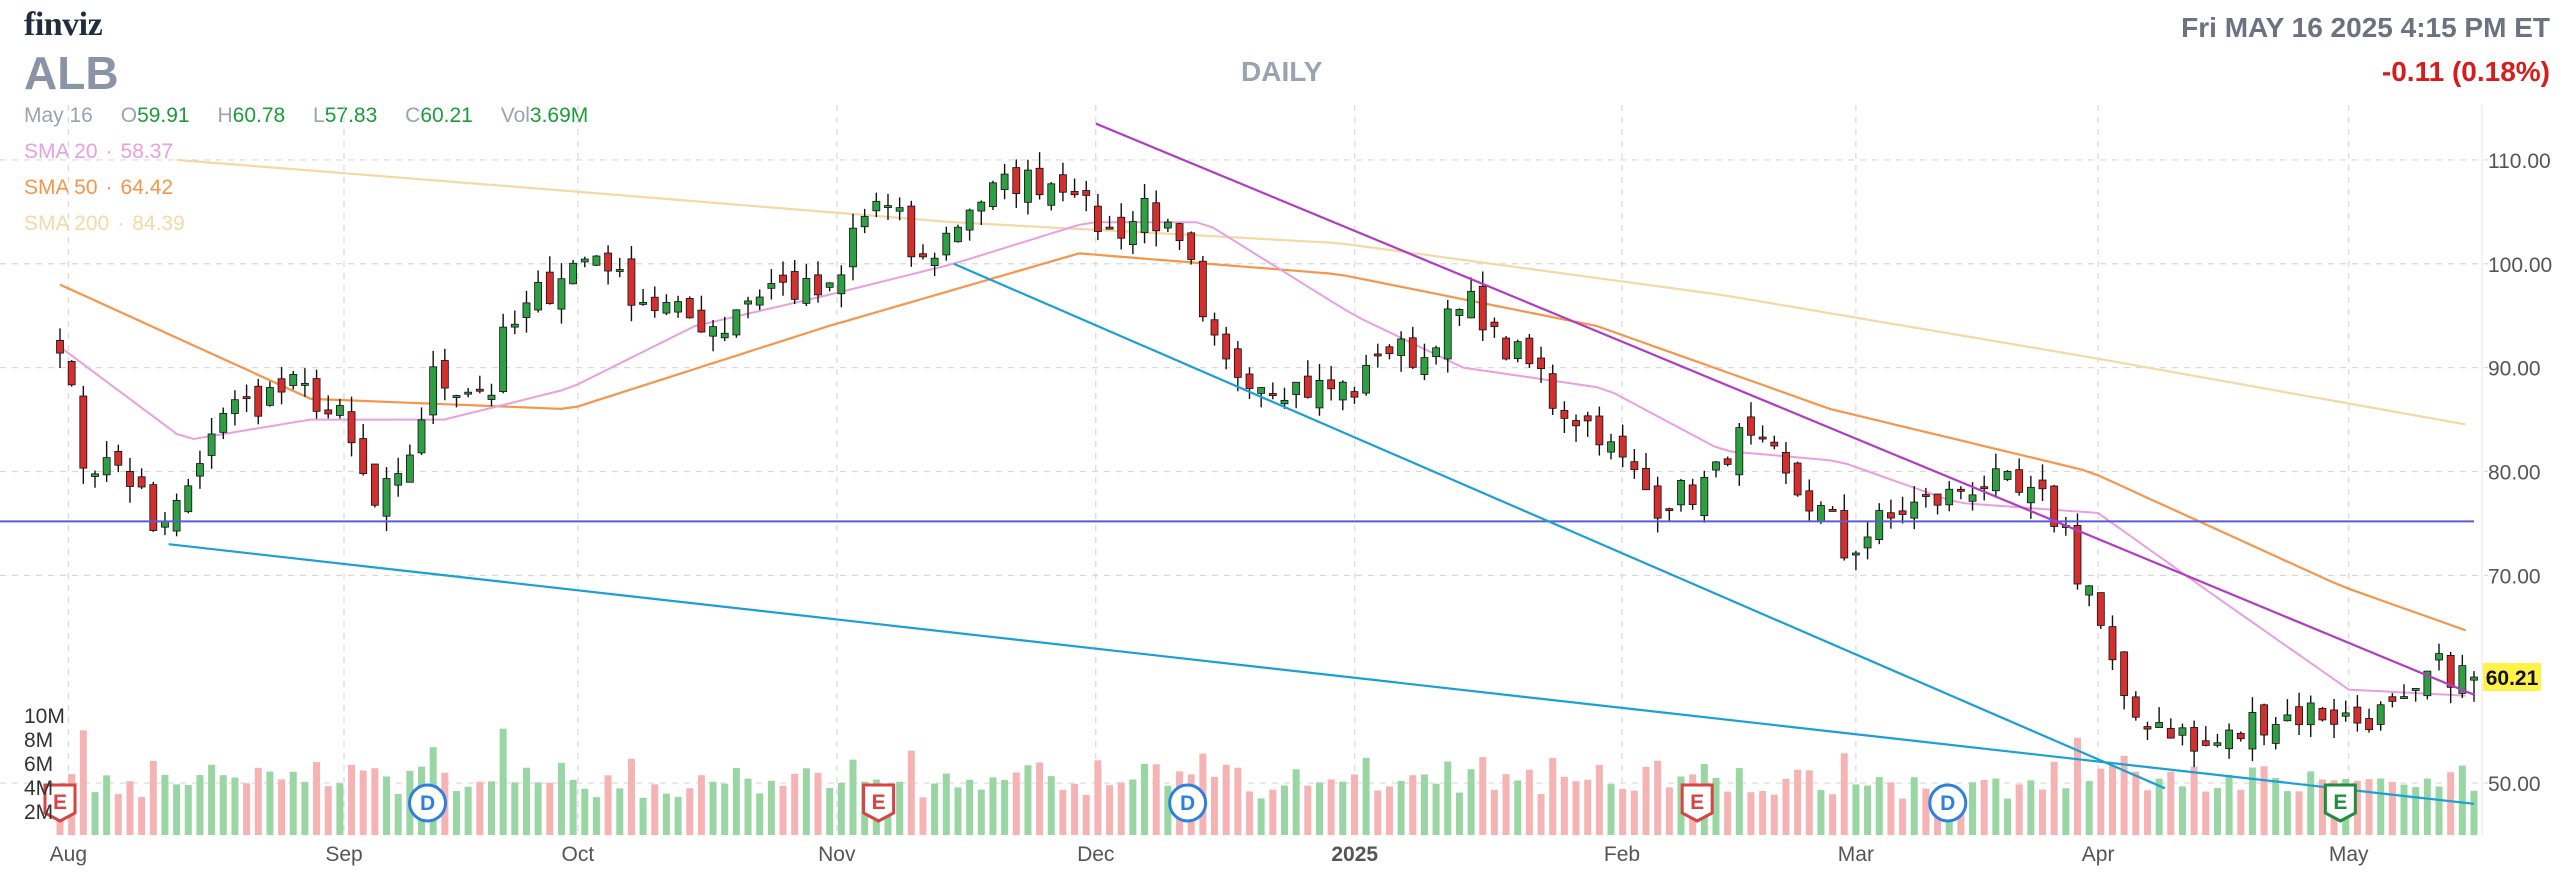 The width and height of the screenshot is (2574, 884). I want to click on month-tick-label: May, so click(2349, 854).